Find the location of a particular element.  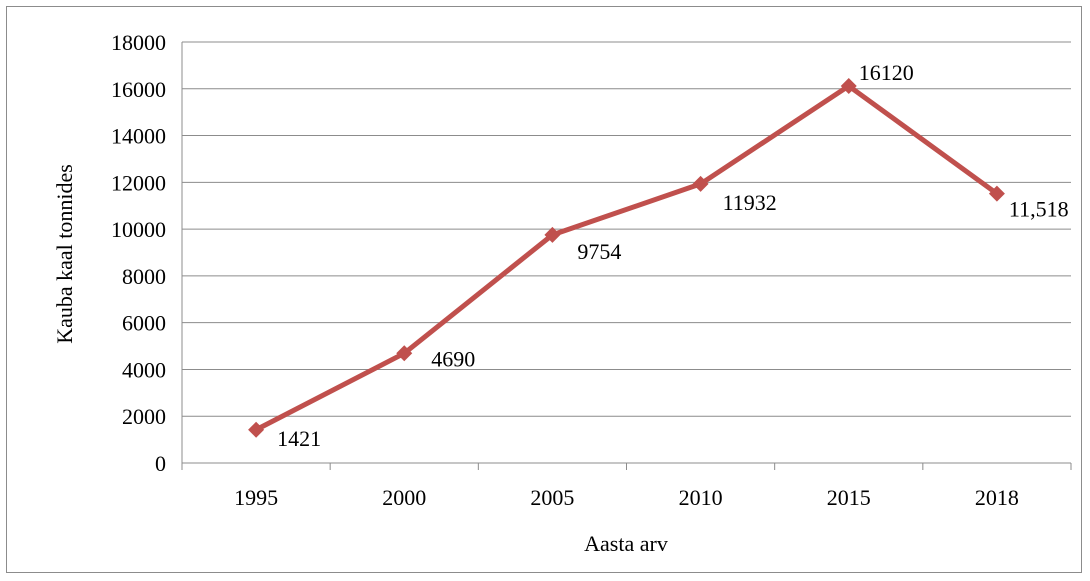

y-tick-label: 10000 is located at coordinates (138, 229).